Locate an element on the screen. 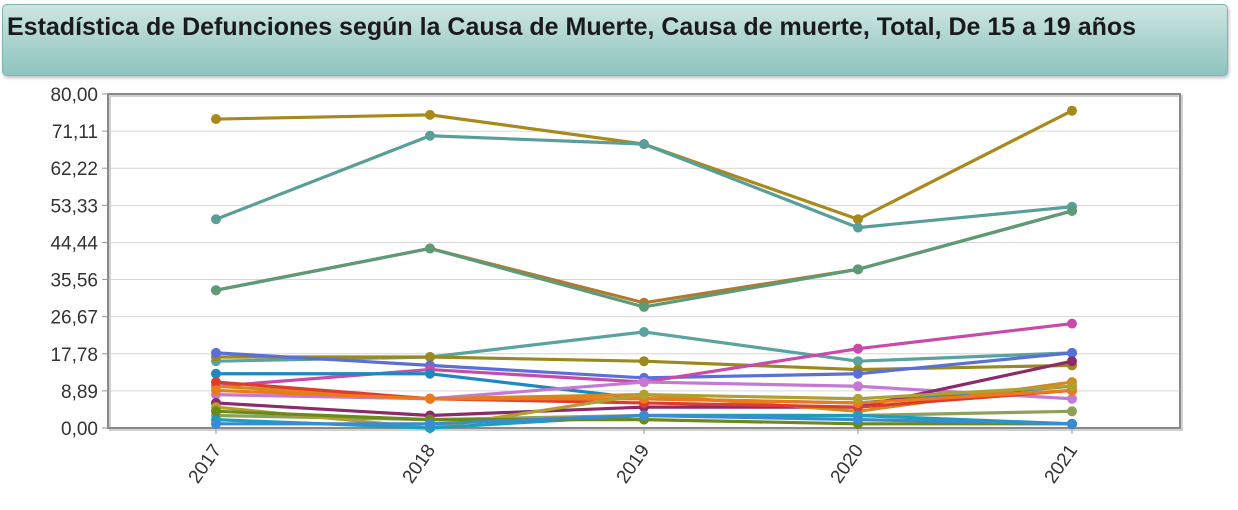  y-tick-label: 8,89 is located at coordinates (79, 392).